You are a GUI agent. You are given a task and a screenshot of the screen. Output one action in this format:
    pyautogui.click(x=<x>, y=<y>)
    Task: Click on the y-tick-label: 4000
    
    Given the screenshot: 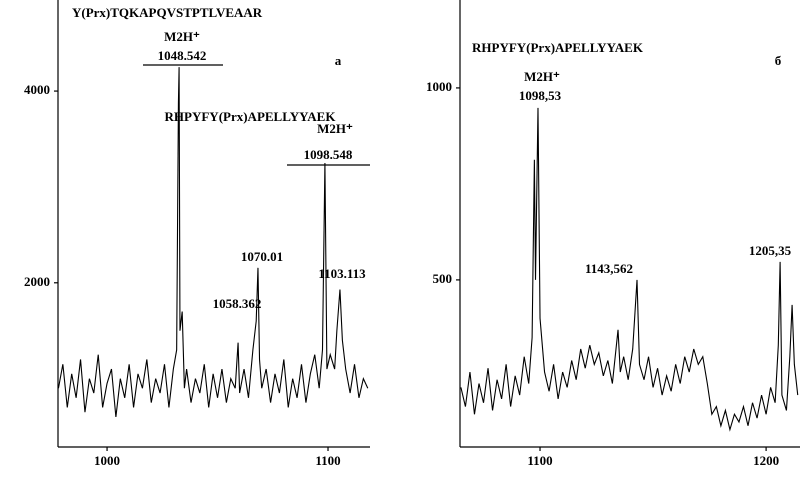 What is the action you would take?
    pyautogui.click(x=37, y=89)
    